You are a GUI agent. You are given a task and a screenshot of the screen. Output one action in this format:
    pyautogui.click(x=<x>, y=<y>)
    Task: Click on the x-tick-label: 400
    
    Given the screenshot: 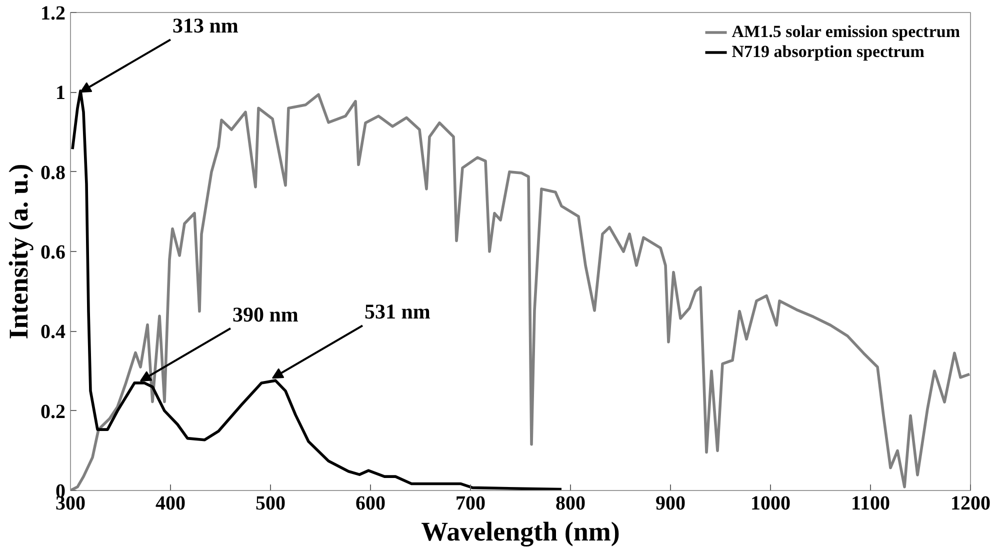 What is the action you would take?
    pyautogui.click(x=171, y=503)
    